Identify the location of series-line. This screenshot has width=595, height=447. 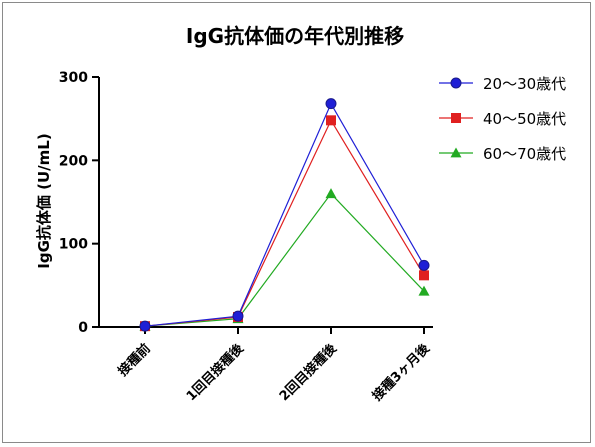
(284, 259).